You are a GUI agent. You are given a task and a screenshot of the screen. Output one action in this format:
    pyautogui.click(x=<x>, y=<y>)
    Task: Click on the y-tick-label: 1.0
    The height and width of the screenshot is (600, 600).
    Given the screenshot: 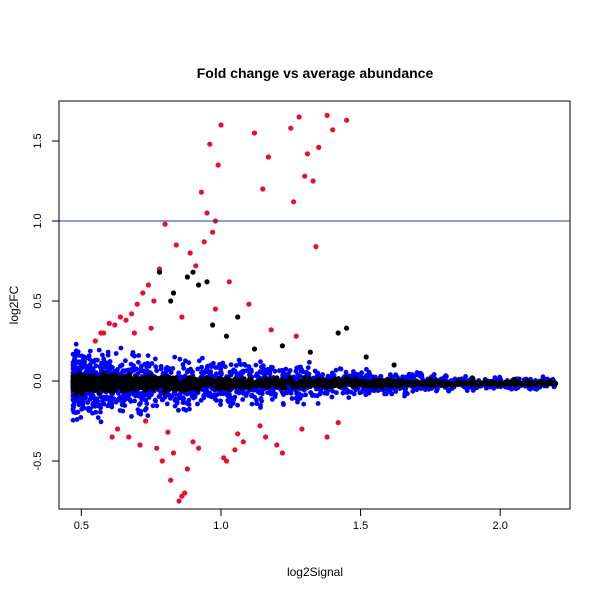 What is the action you would take?
    pyautogui.click(x=38, y=220)
    